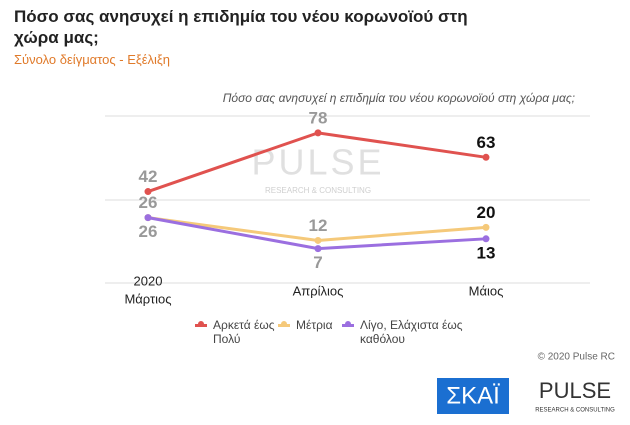  Describe the element at coordinates (147, 298) in the screenshot. I see `x-tick-label: Μάρτιος` at that location.